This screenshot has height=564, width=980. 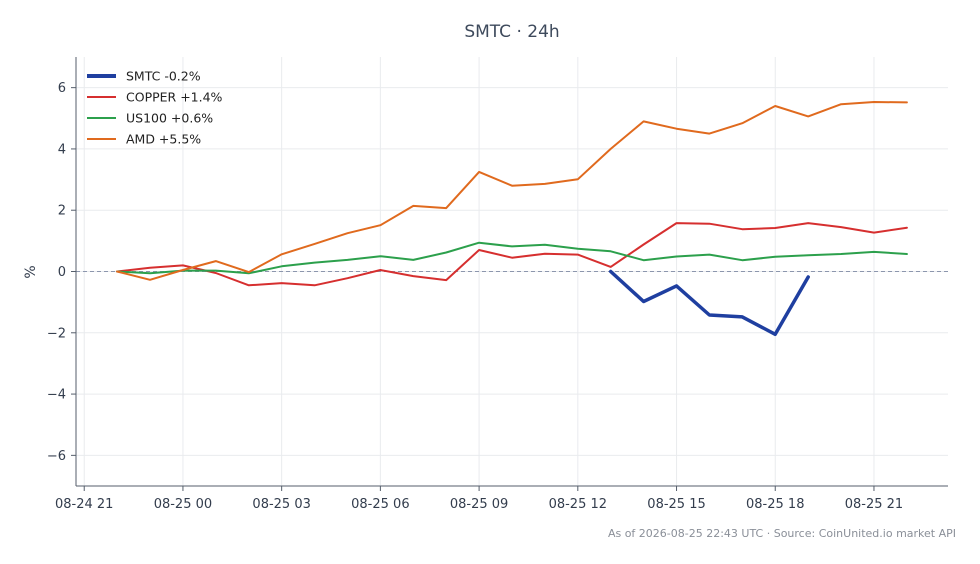 What do you see at coordinates (62, 211) in the screenshot?
I see `y-tick-label: 2` at bounding box center [62, 211].